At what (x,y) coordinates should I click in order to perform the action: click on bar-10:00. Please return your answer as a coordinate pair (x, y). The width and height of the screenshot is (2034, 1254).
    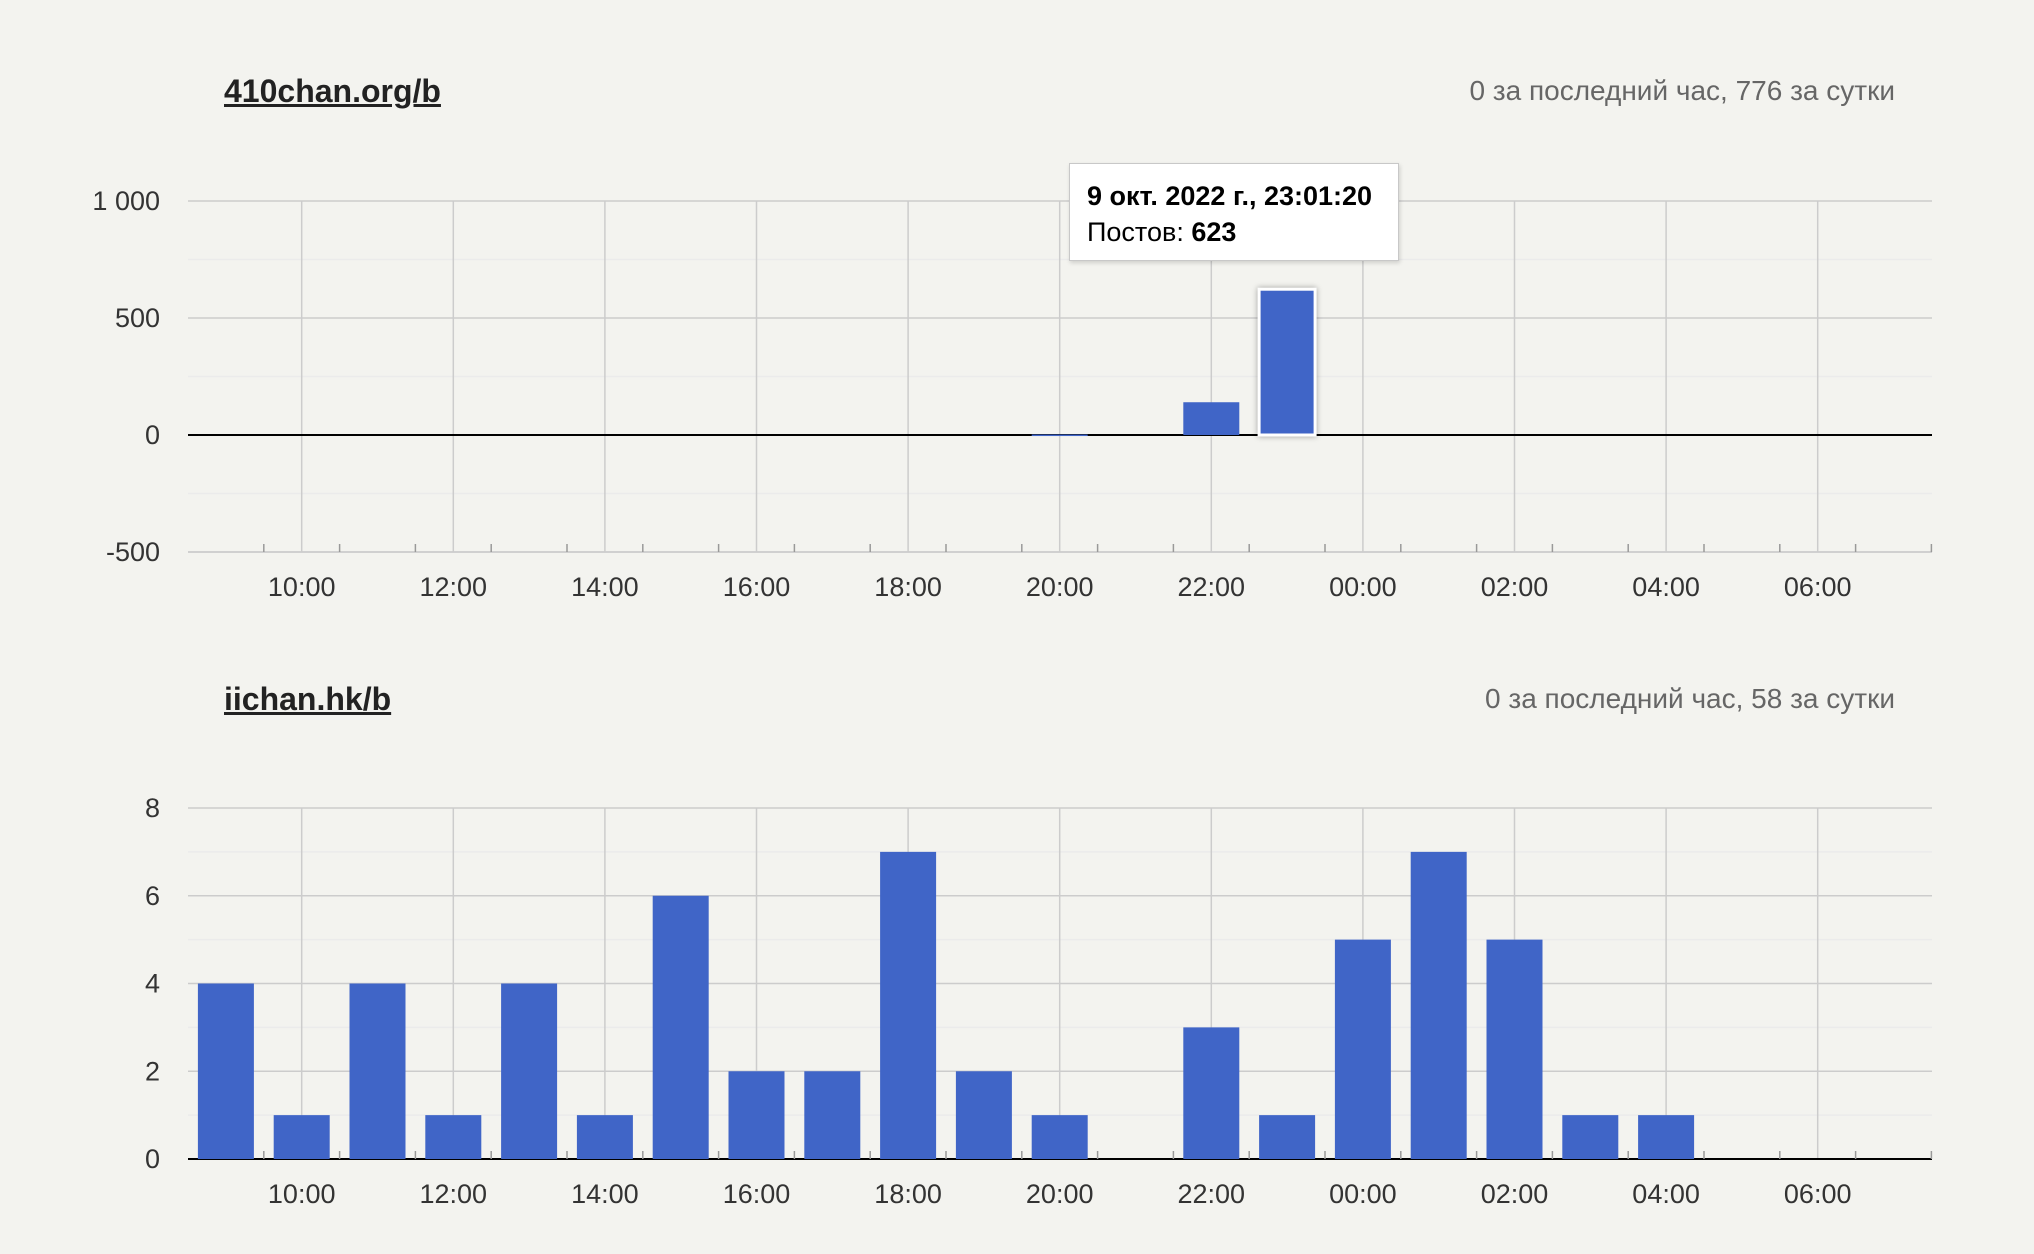
    Looking at the image, I should click on (301, 1137).